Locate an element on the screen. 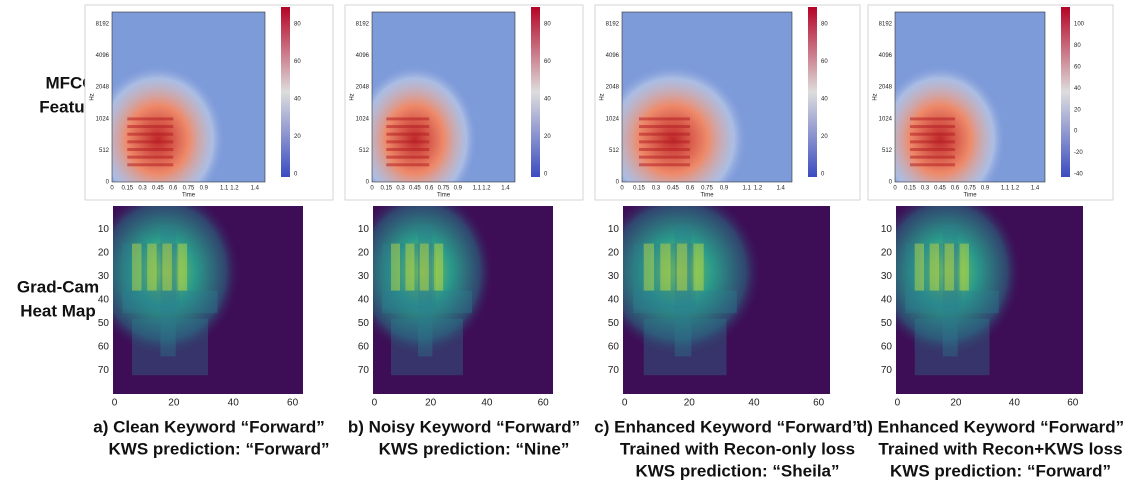 This screenshot has width=1129, height=484. x-tick-label: 0.9 is located at coordinates (458, 189).